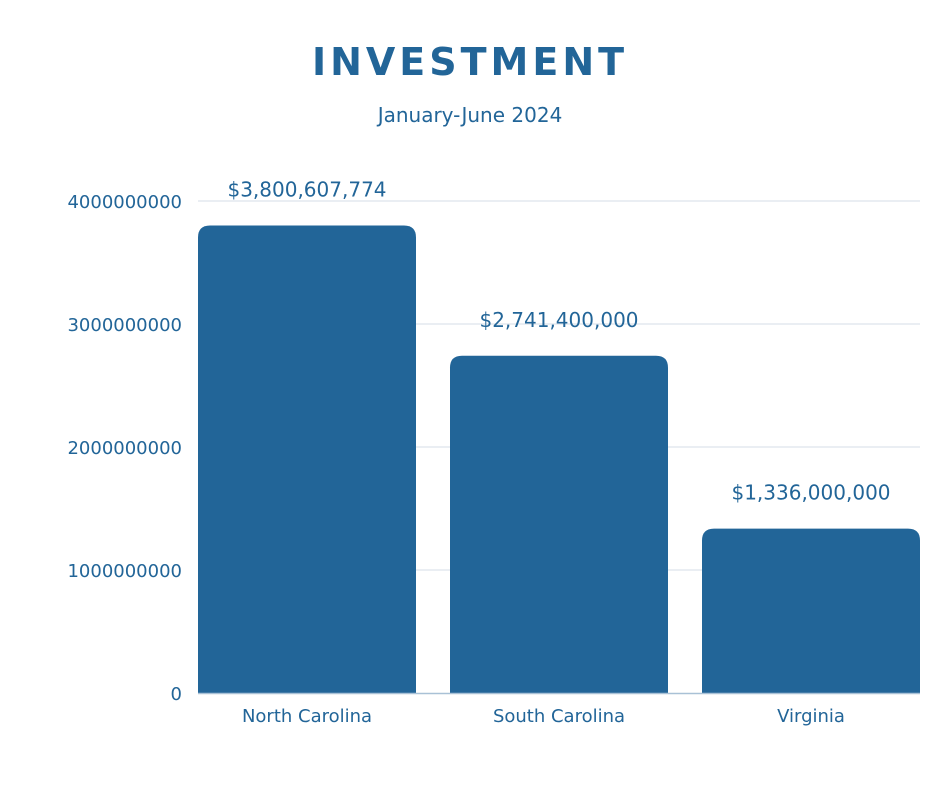  I want to click on y-tick-label: 4000000000, so click(124, 202).